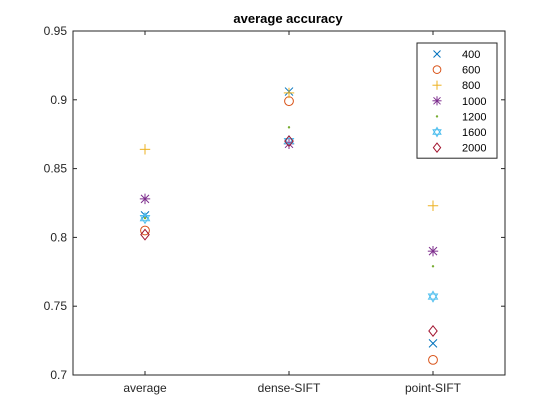  I want to click on y-tick-label: 0.75, so click(56, 306).